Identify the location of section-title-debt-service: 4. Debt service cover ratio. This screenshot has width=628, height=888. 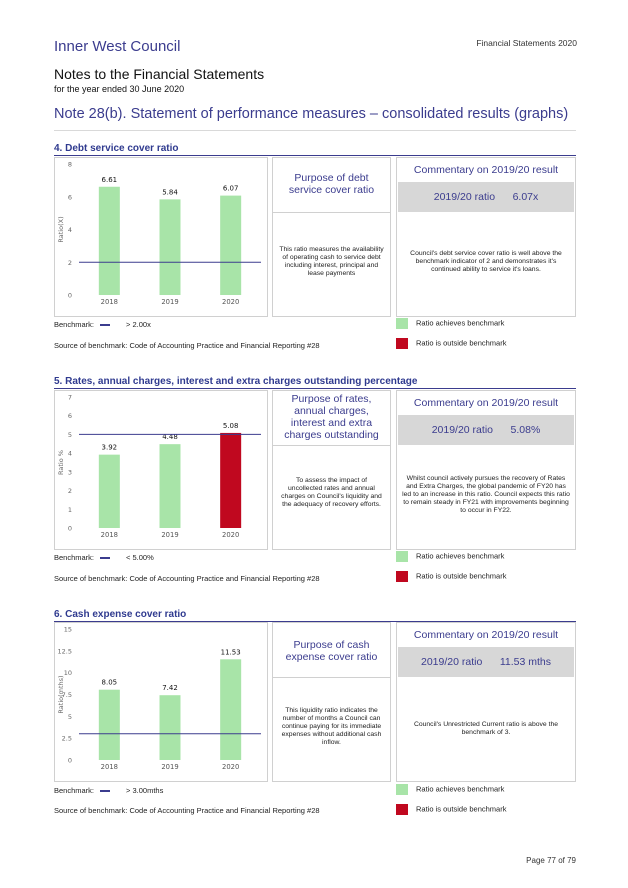
(116, 148).